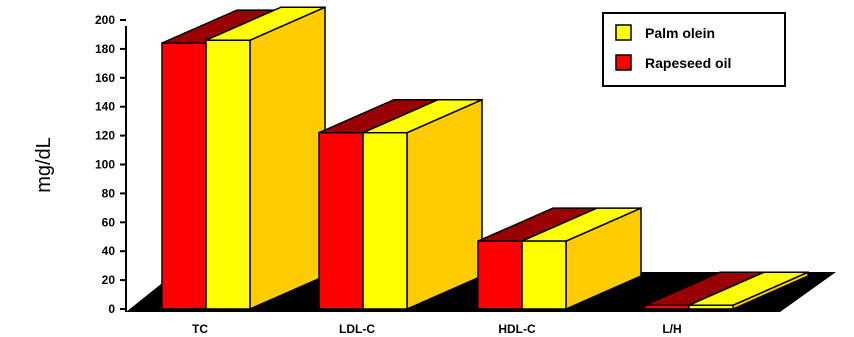  I want to click on x-category-label: L/H, so click(671, 329).